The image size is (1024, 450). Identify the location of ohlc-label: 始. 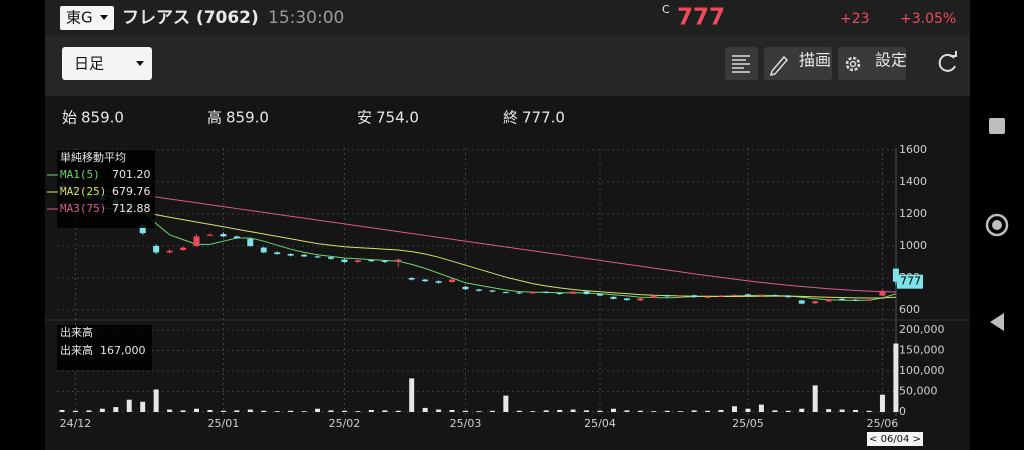
(69, 118).